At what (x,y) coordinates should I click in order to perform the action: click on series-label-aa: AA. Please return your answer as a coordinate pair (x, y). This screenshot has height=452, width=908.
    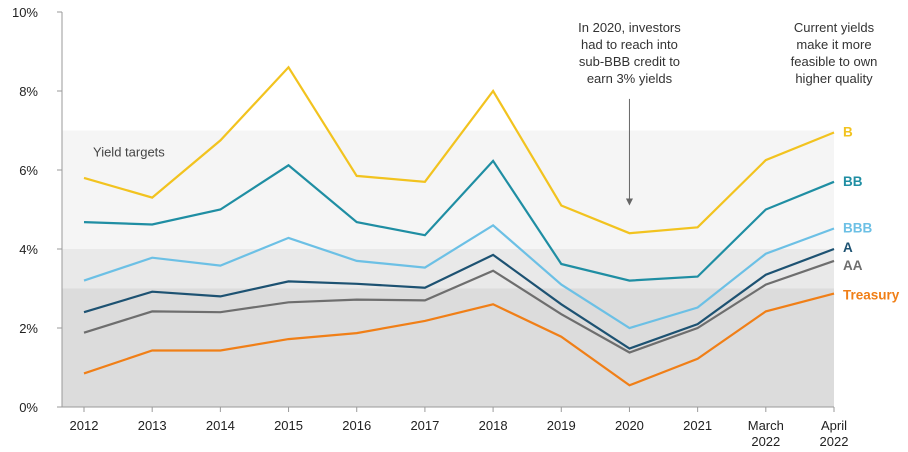
    Looking at the image, I should click on (853, 265).